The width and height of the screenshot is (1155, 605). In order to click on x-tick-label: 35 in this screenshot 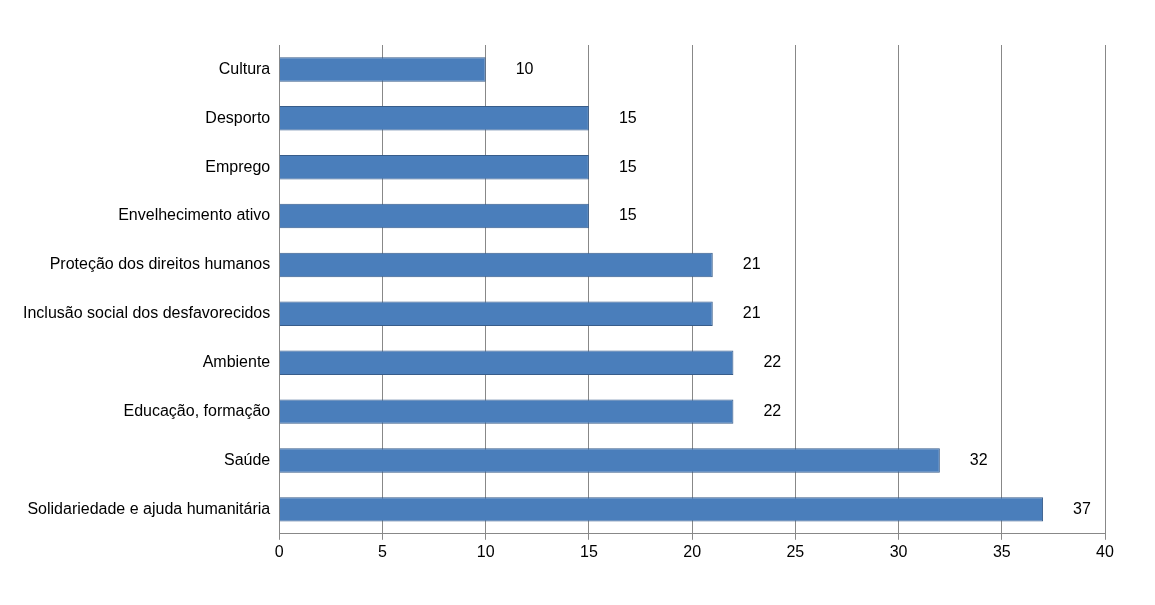, I will do `click(1001, 551)`.